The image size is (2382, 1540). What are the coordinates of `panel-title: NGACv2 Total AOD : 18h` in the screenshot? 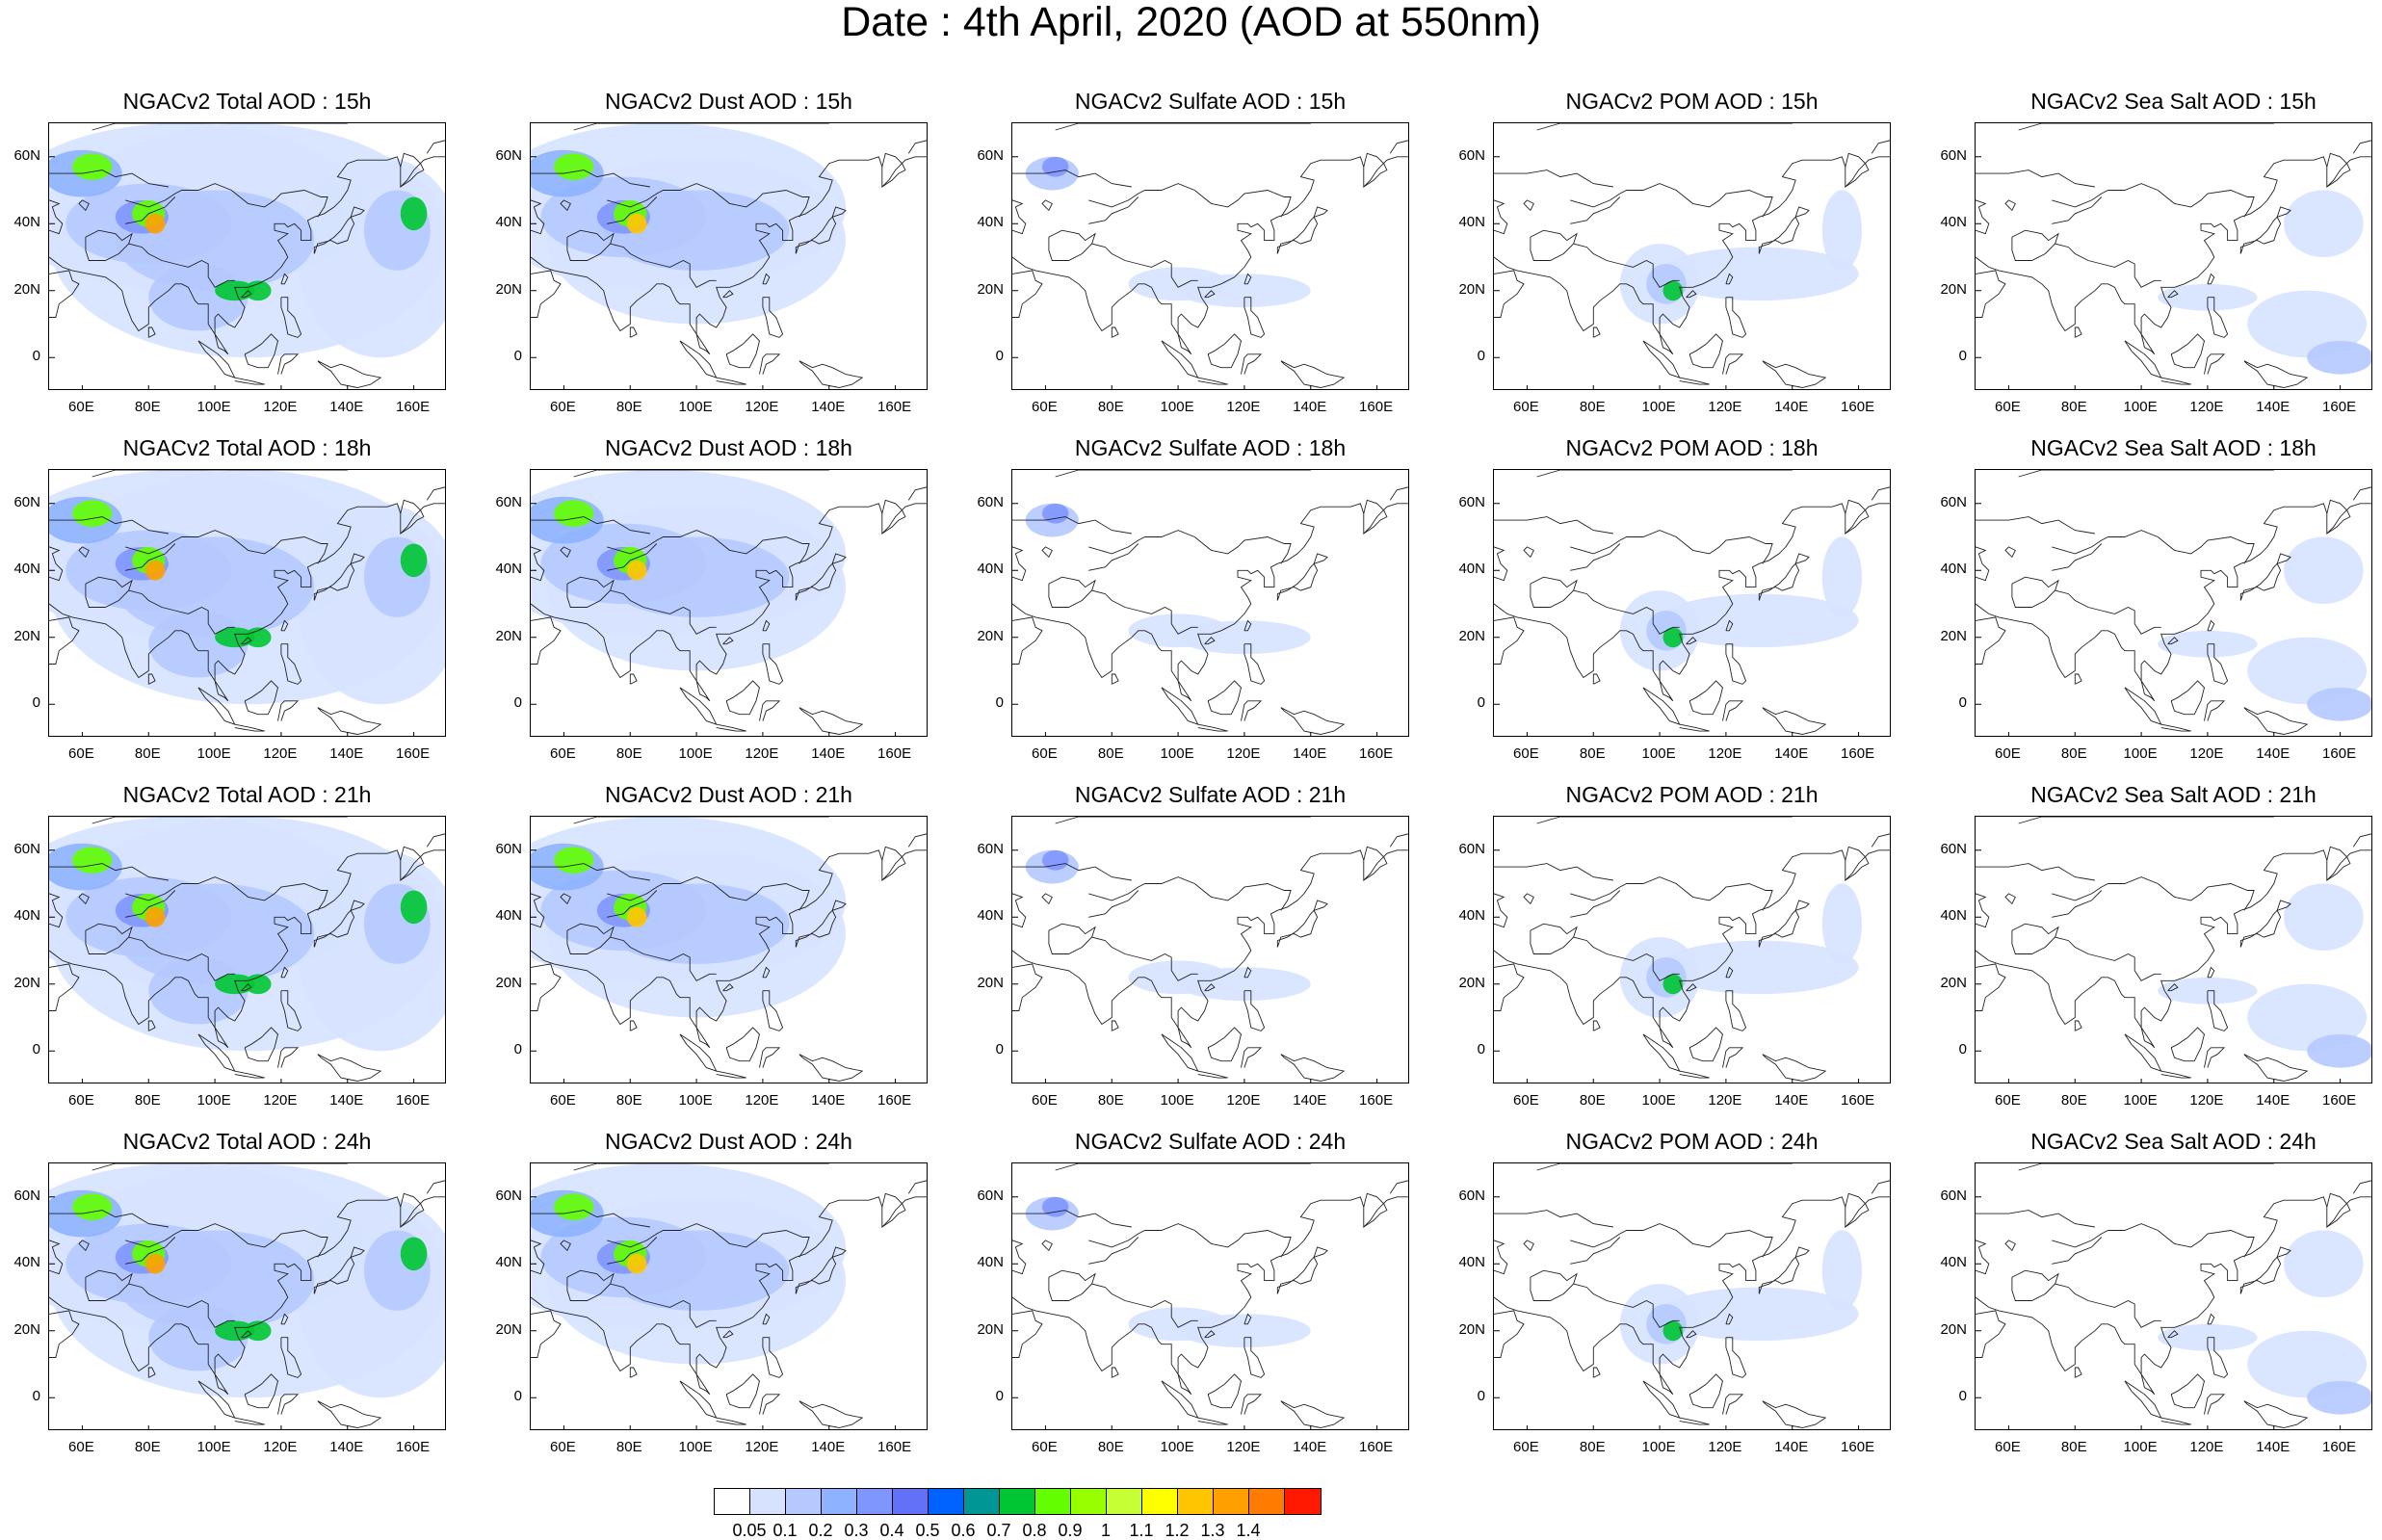 It's located at (247, 447).